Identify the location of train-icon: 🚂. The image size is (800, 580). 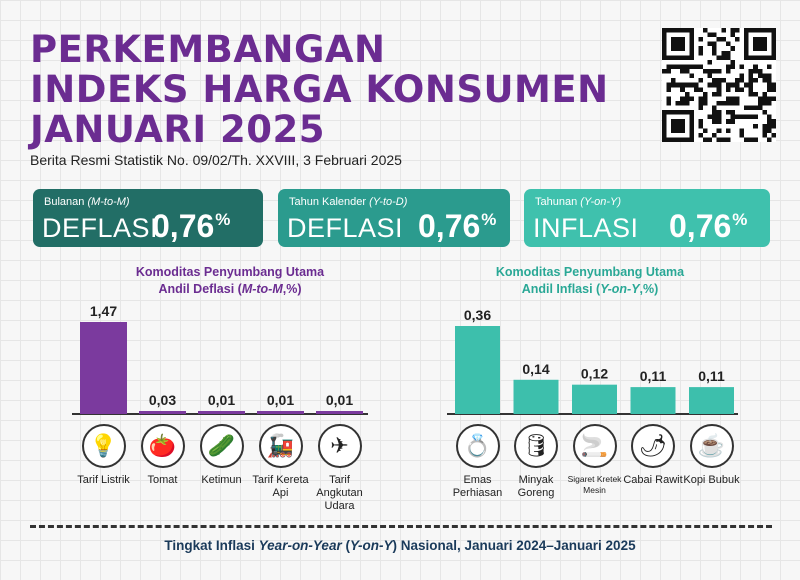
(280, 446).